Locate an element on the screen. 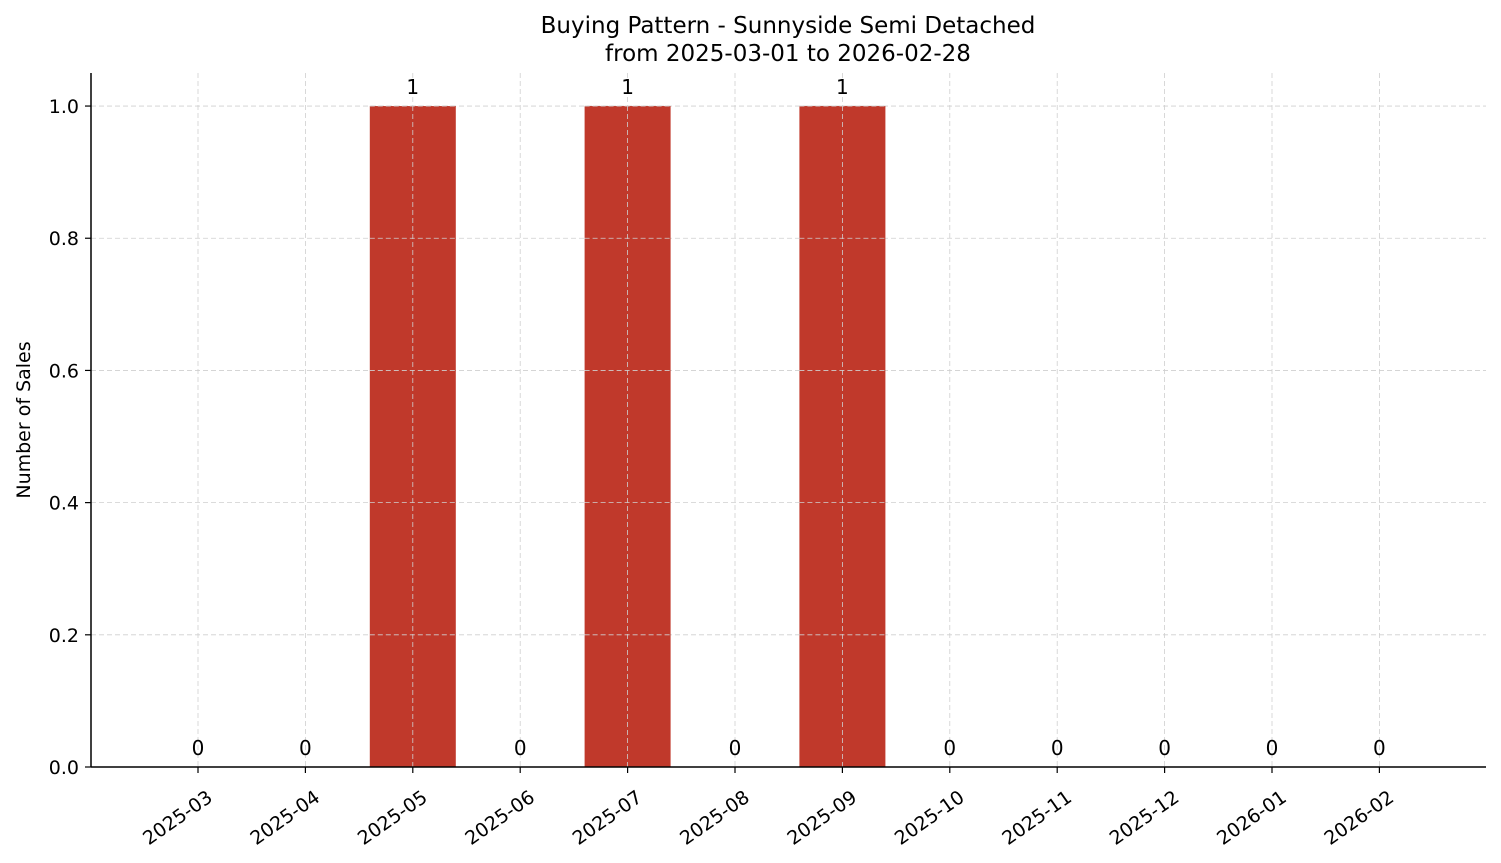 The height and width of the screenshot is (863, 1501). data-label-2025-04: 0 is located at coordinates (305, 748).